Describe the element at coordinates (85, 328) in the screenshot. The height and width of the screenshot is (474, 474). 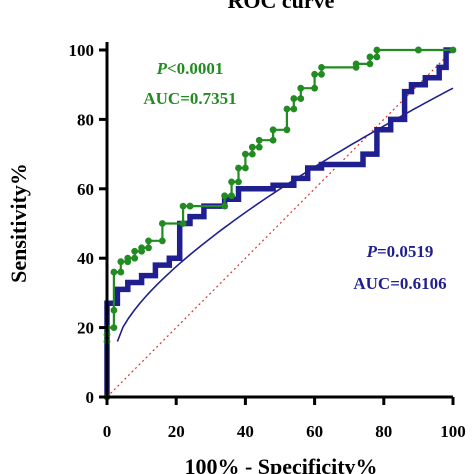
I see `y-tick-label: 20` at that location.